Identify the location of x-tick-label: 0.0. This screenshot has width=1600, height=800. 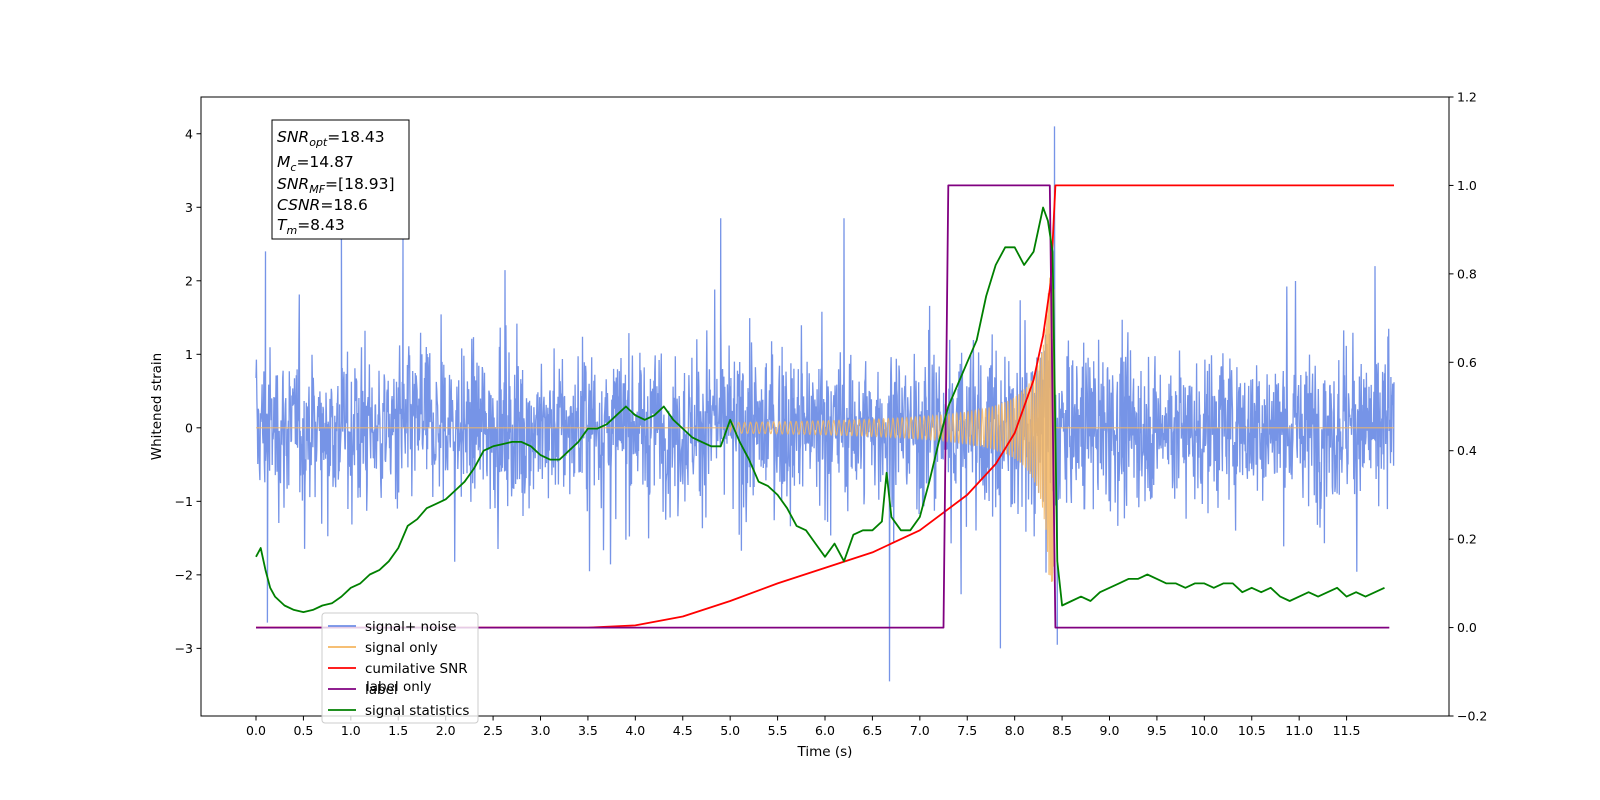
(256, 730).